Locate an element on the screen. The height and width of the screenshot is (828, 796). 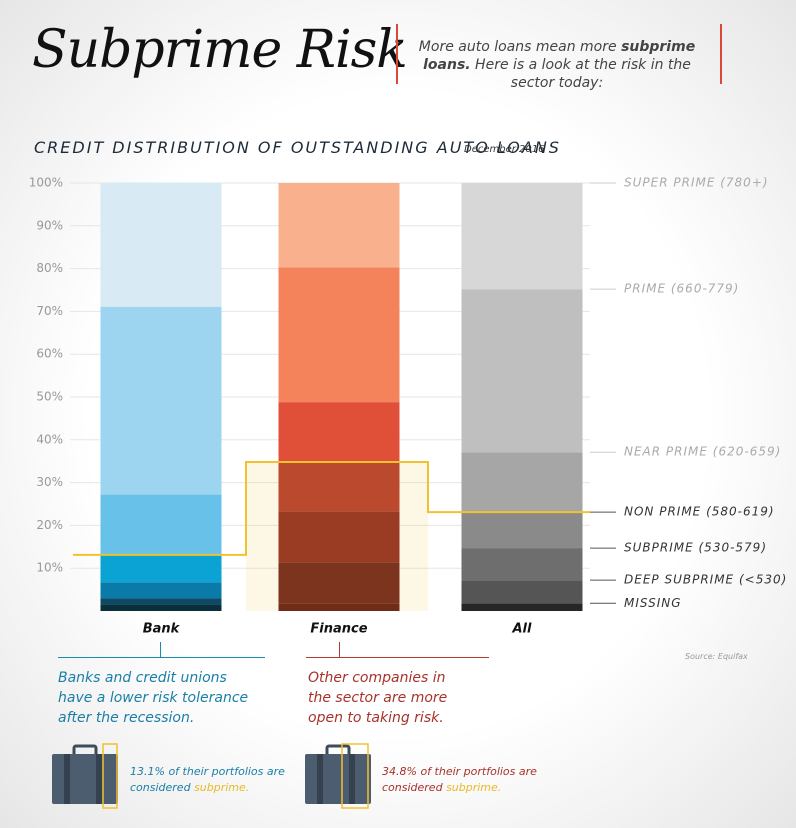
source: Source: Equifax is located at coordinates (716, 656).